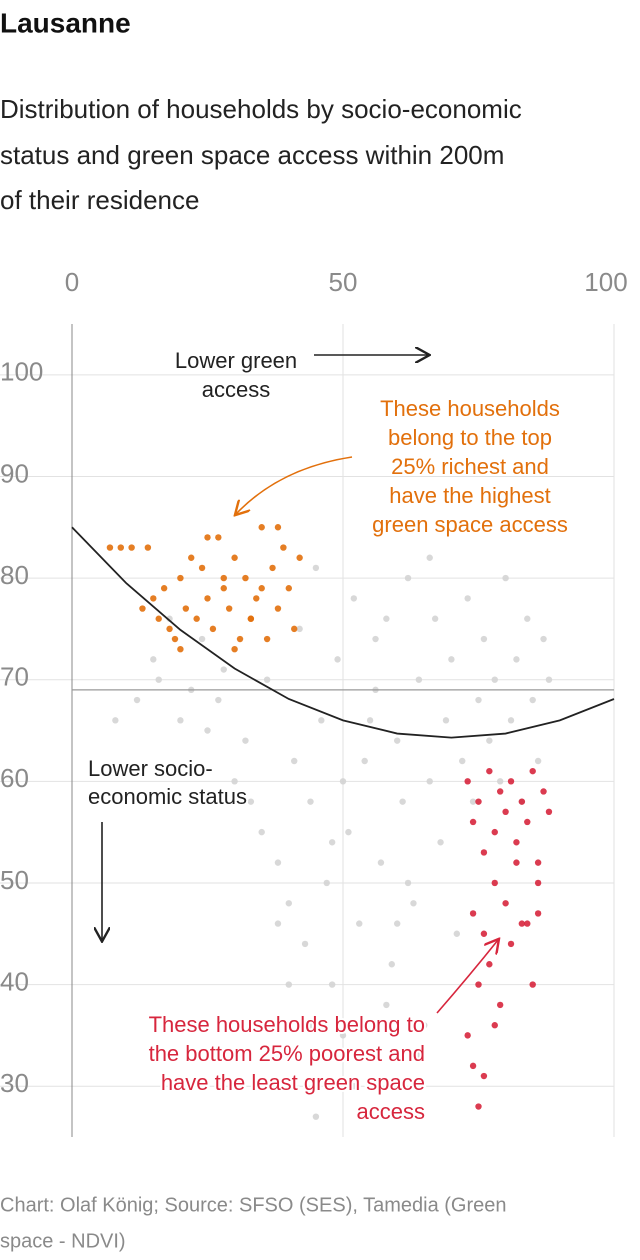 This screenshot has height=1260, width=640. What do you see at coordinates (21, 372) in the screenshot?
I see `y-tick-label: 100` at bounding box center [21, 372].